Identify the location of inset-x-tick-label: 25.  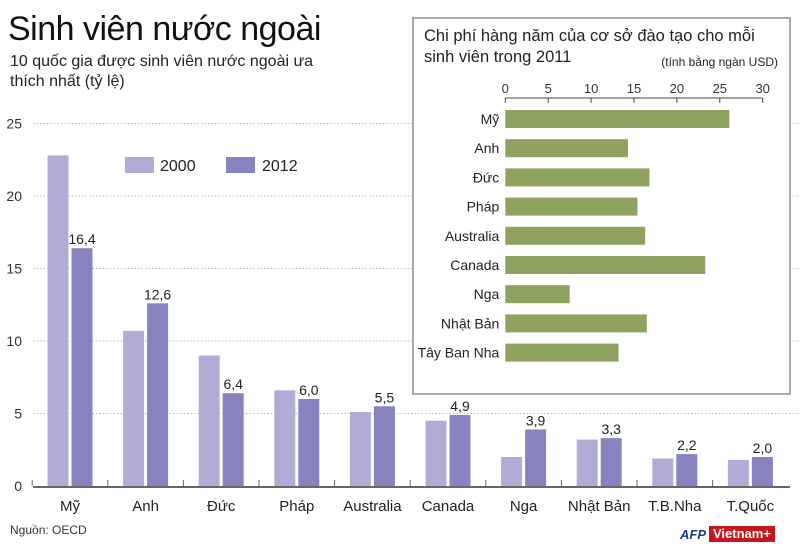
(720, 88).